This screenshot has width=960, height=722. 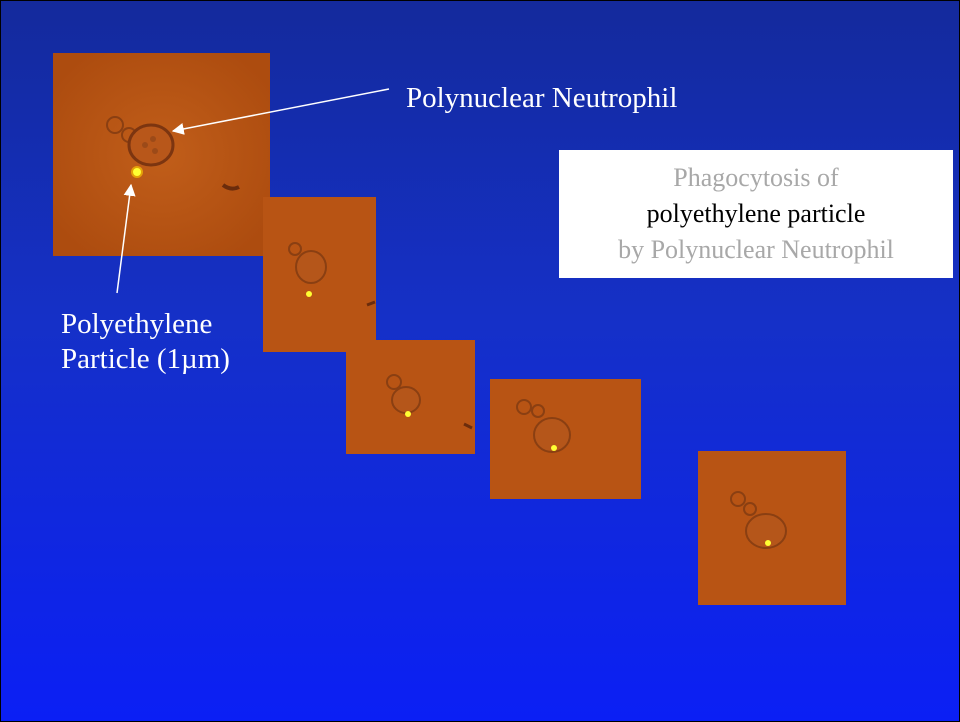 I want to click on title-line-2: polyethylene particle, so click(x=756, y=213).